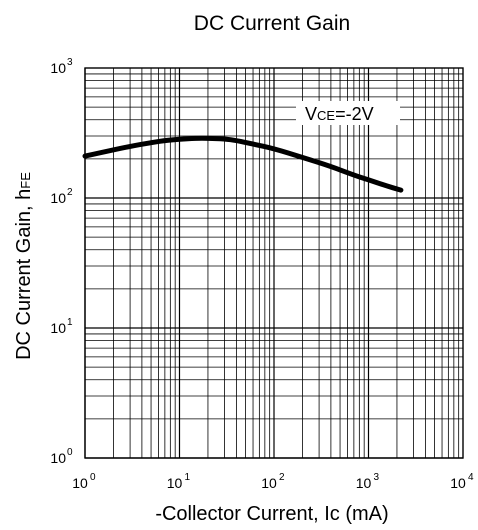 This screenshot has height=530, width=478. What do you see at coordinates (271, 514) in the screenshot?
I see `x-axis-label: -Collector Current, Ic (mA)` at bounding box center [271, 514].